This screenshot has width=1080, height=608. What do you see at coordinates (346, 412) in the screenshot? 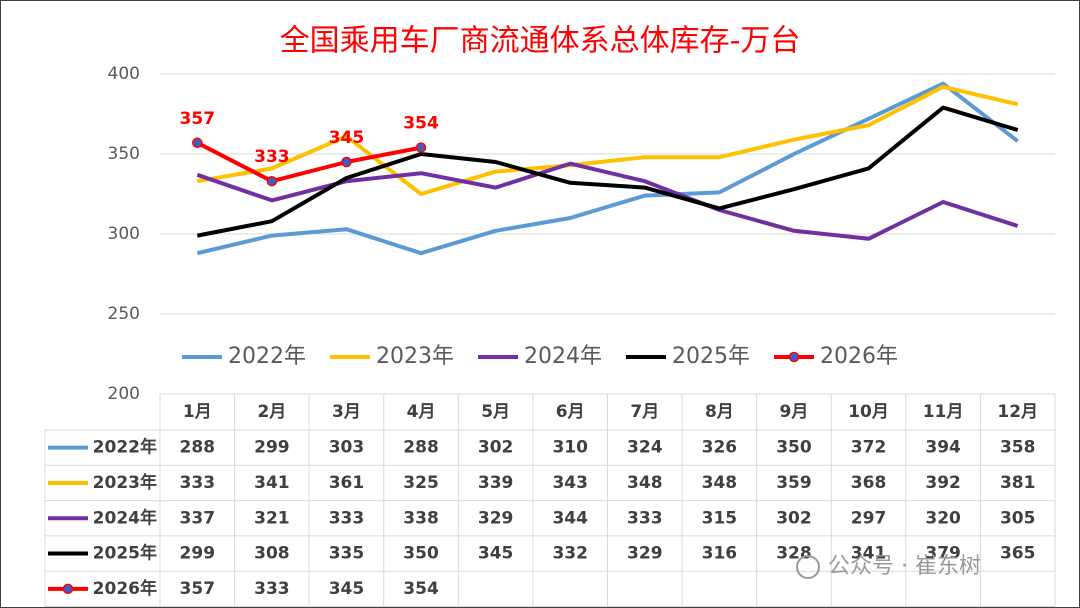
I see `x-tick-label: 3月` at bounding box center [346, 412].